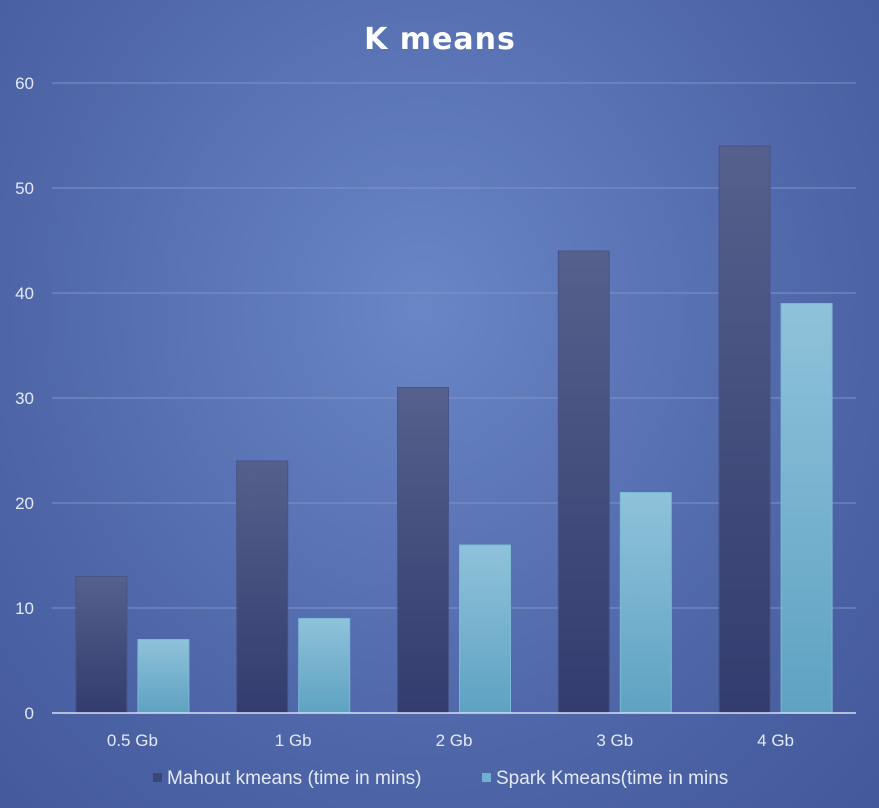 The image size is (879, 808). What do you see at coordinates (454, 740) in the screenshot?
I see `x-tick-label: 2 Gb` at bounding box center [454, 740].